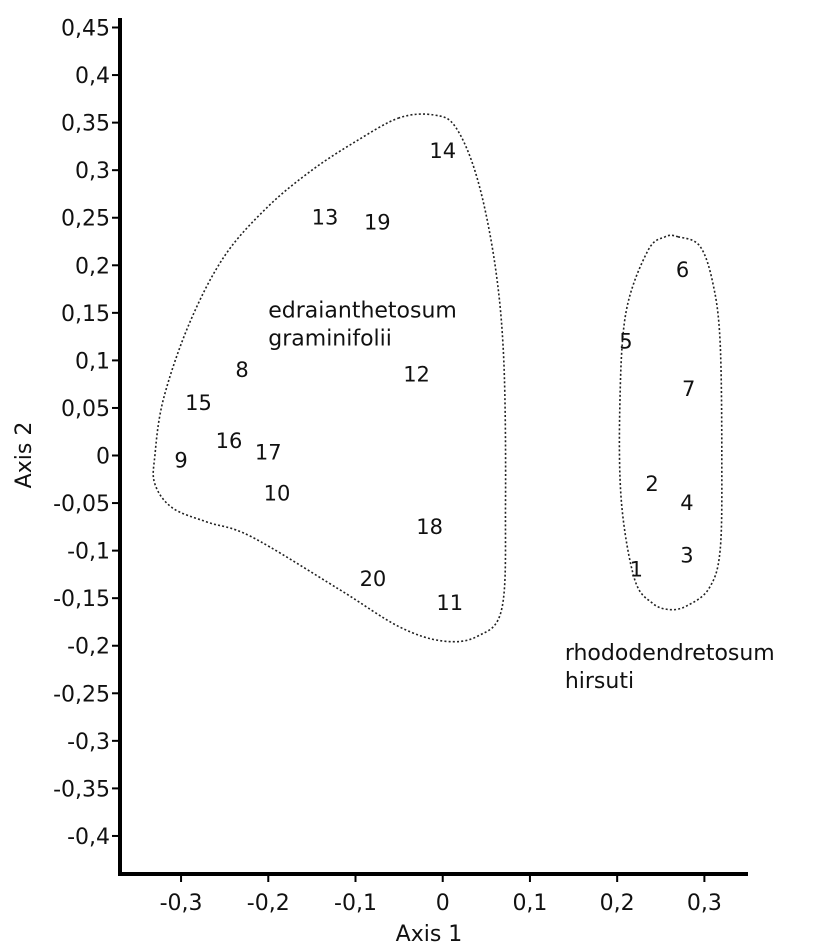 The height and width of the screenshot is (946, 835). What do you see at coordinates (529, 903) in the screenshot?
I see `x-tick-label: 0,1` at bounding box center [529, 903].